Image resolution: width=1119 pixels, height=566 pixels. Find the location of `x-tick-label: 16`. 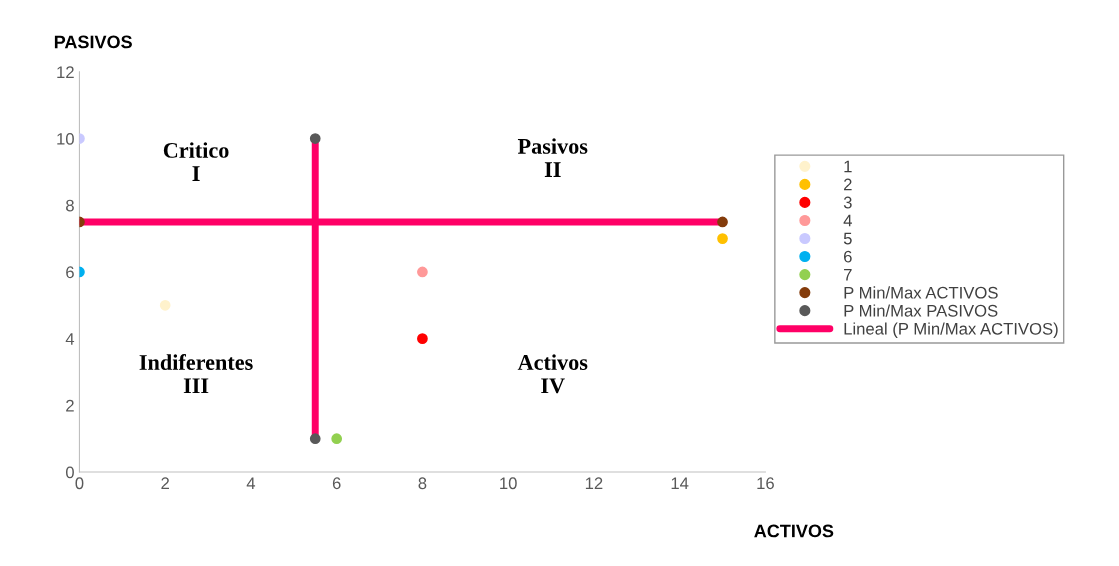

x-tick-label: 16 is located at coordinates (765, 483).